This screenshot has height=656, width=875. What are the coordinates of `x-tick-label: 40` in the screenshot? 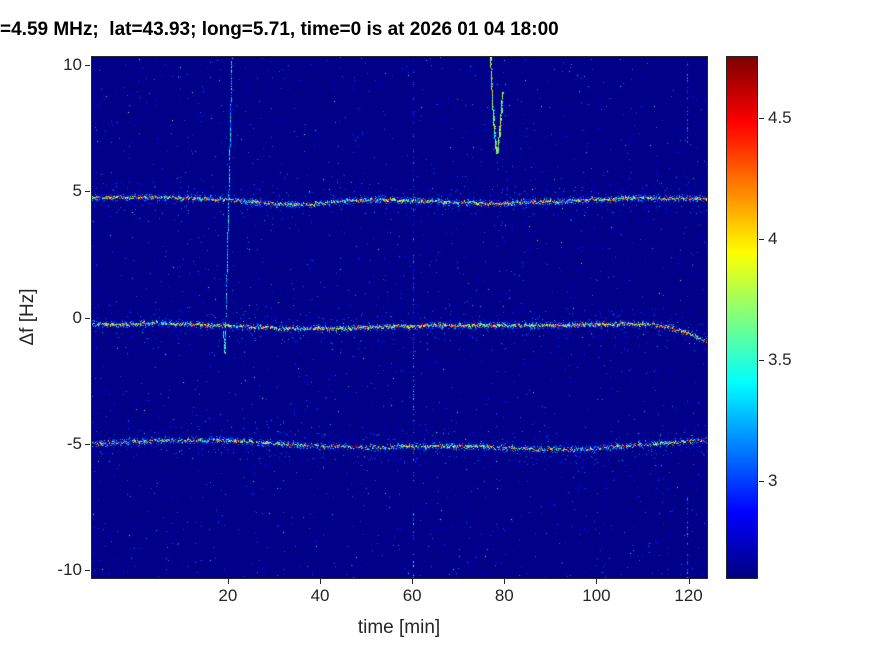 It's located at (320, 595).